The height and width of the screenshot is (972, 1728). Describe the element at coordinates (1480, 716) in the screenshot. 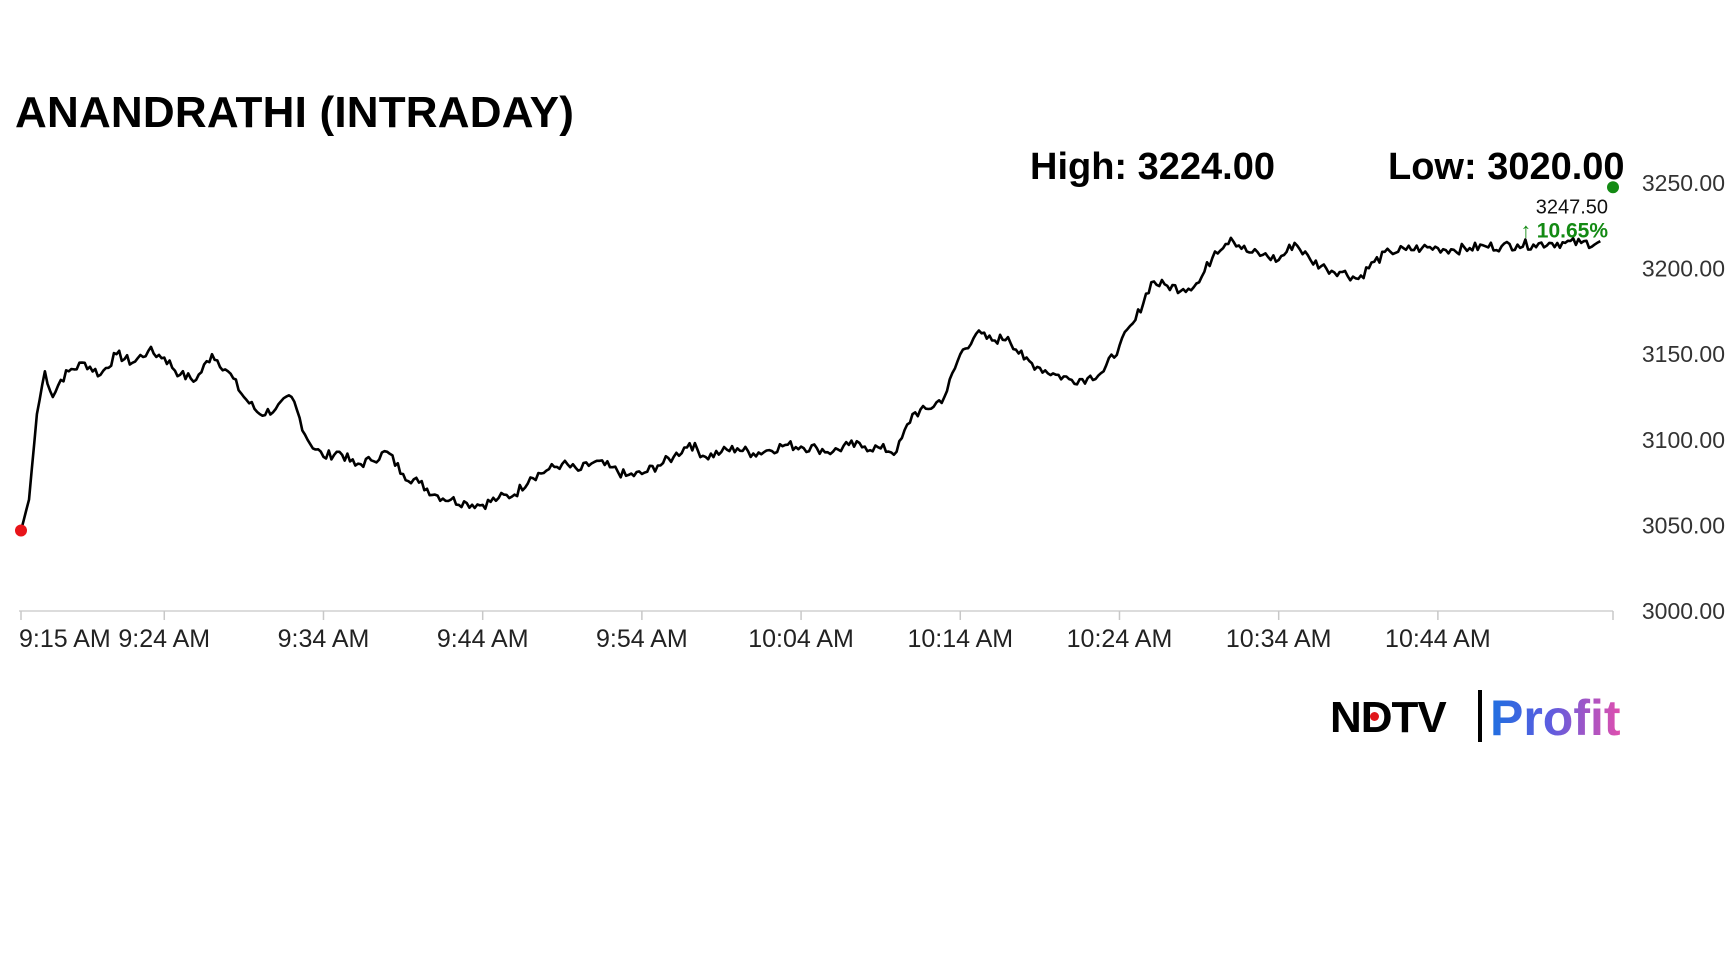

I see `logo-divider` at that location.